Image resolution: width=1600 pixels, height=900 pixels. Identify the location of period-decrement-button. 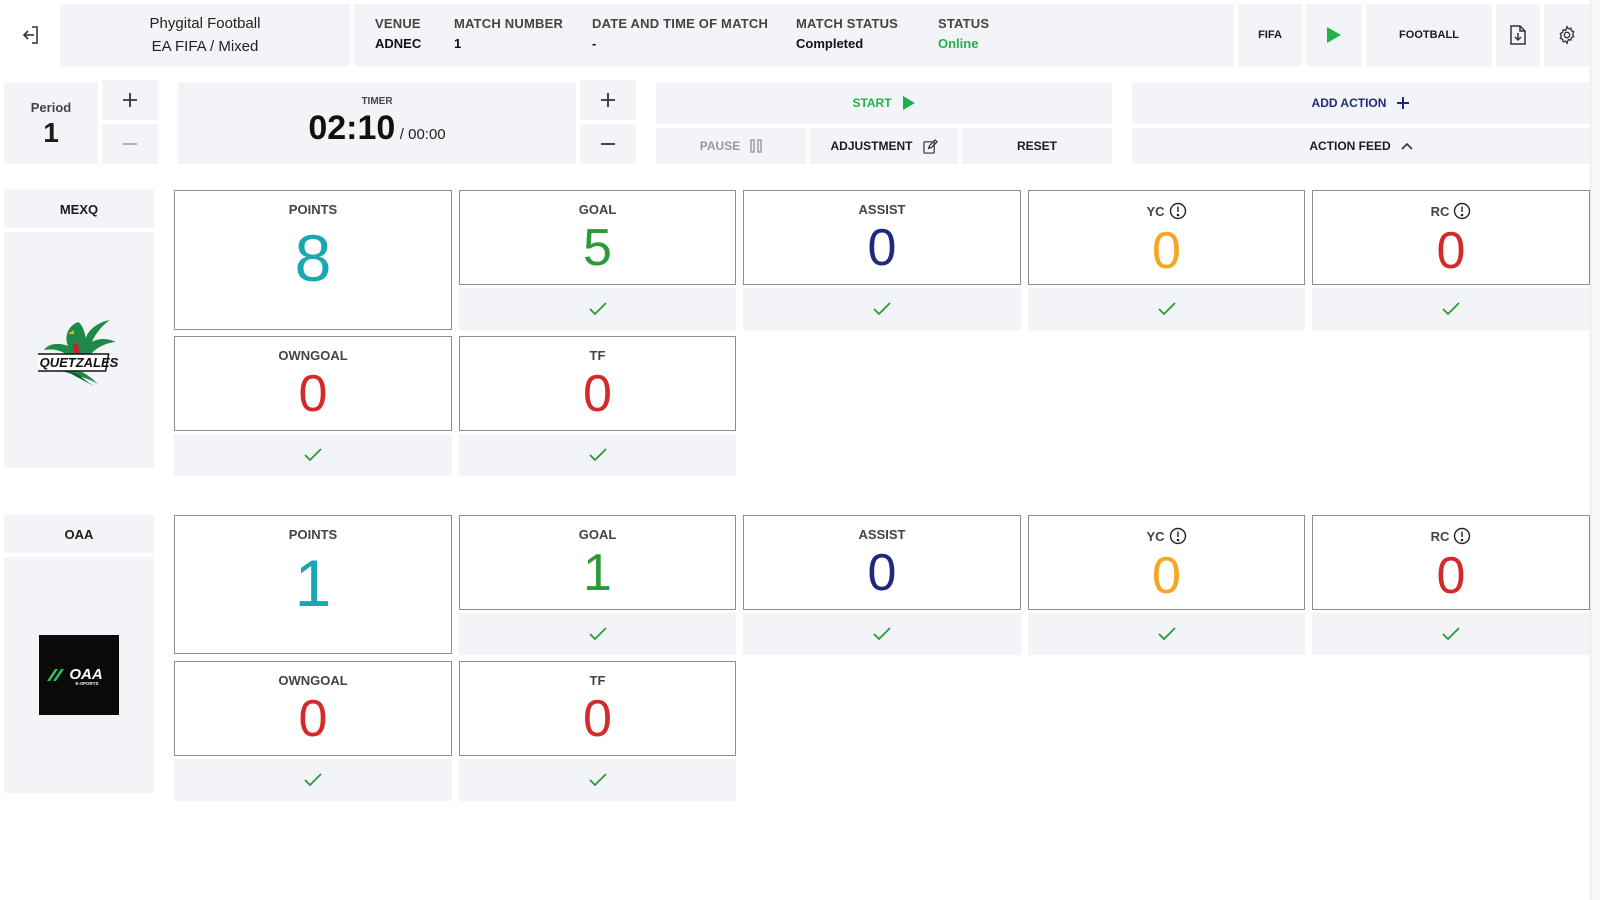
(130, 144).